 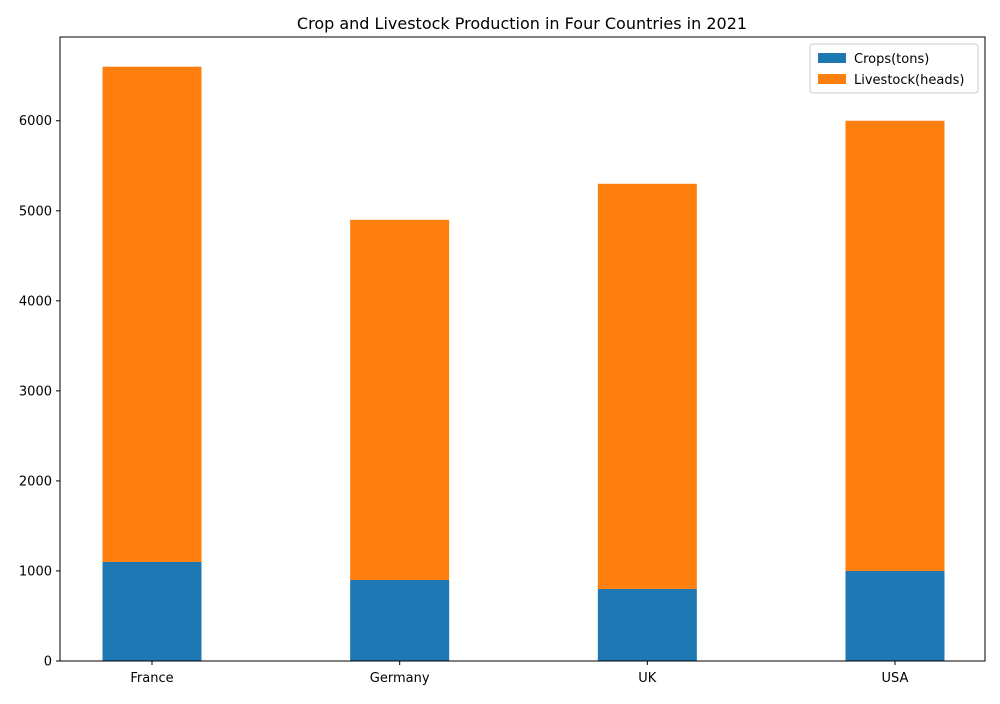 What do you see at coordinates (35, 301) in the screenshot?
I see `y-tick-label: 4000` at bounding box center [35, 301].